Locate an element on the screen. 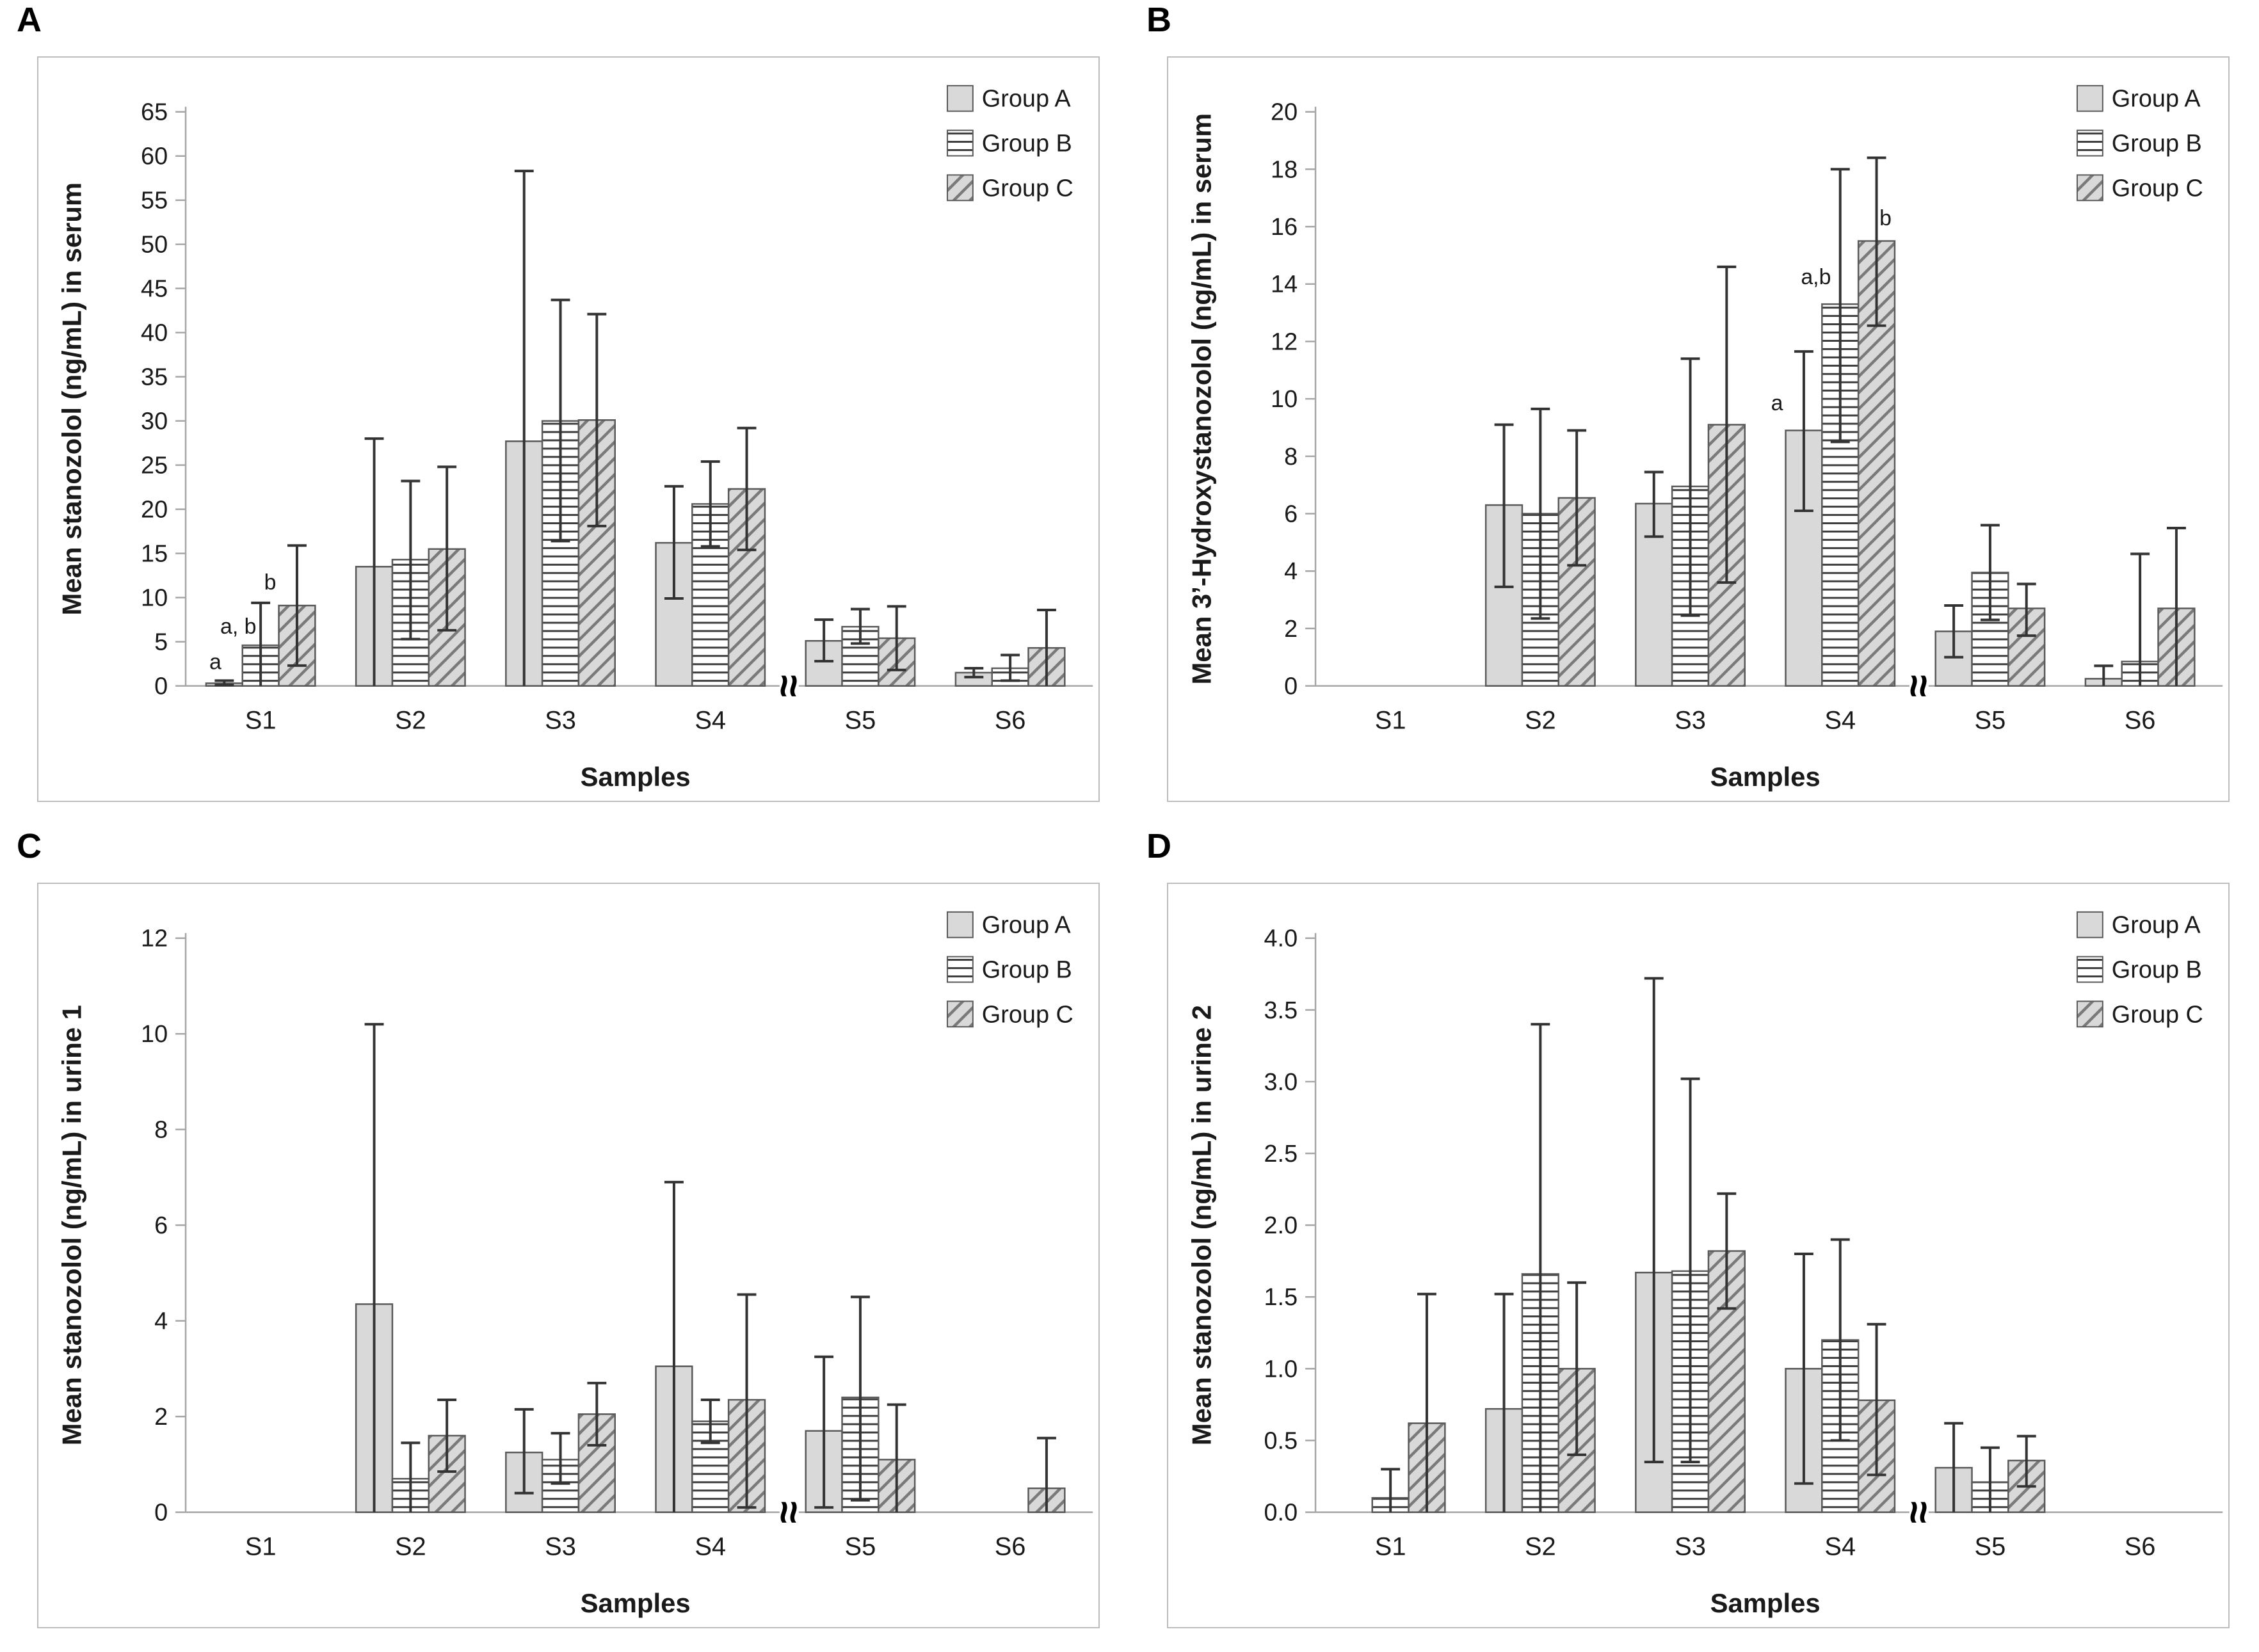 This screenshot has width=2259, height=1652. panel-letter-d: D is located at coordinates (1159, 846).